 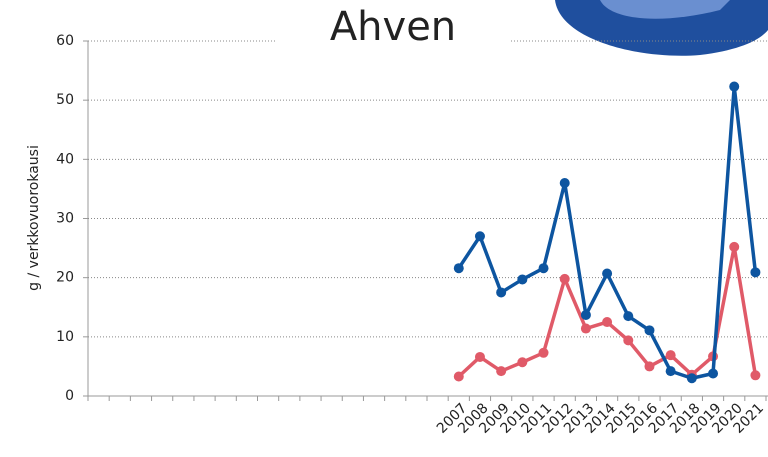 What do you see at coordinates (65, 337) in the screenshot?
I see `y-tick-label: 10` at bounding box center [65, 337].